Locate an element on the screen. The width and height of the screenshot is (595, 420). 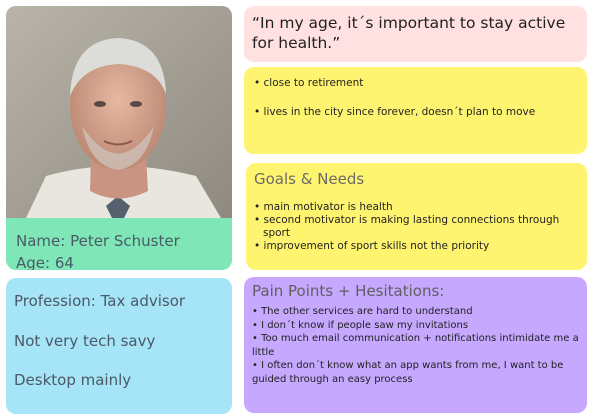
goals-title: Goals & Needs is located at coordinates (309, 179).